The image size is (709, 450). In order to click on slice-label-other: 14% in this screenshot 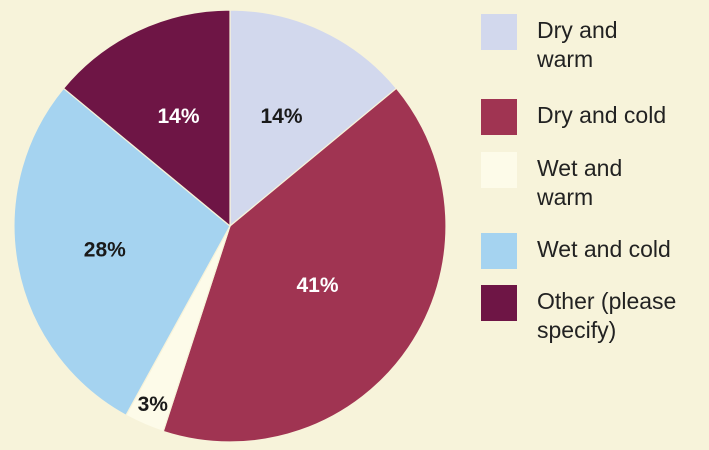, I will do `click(178, 116)`.